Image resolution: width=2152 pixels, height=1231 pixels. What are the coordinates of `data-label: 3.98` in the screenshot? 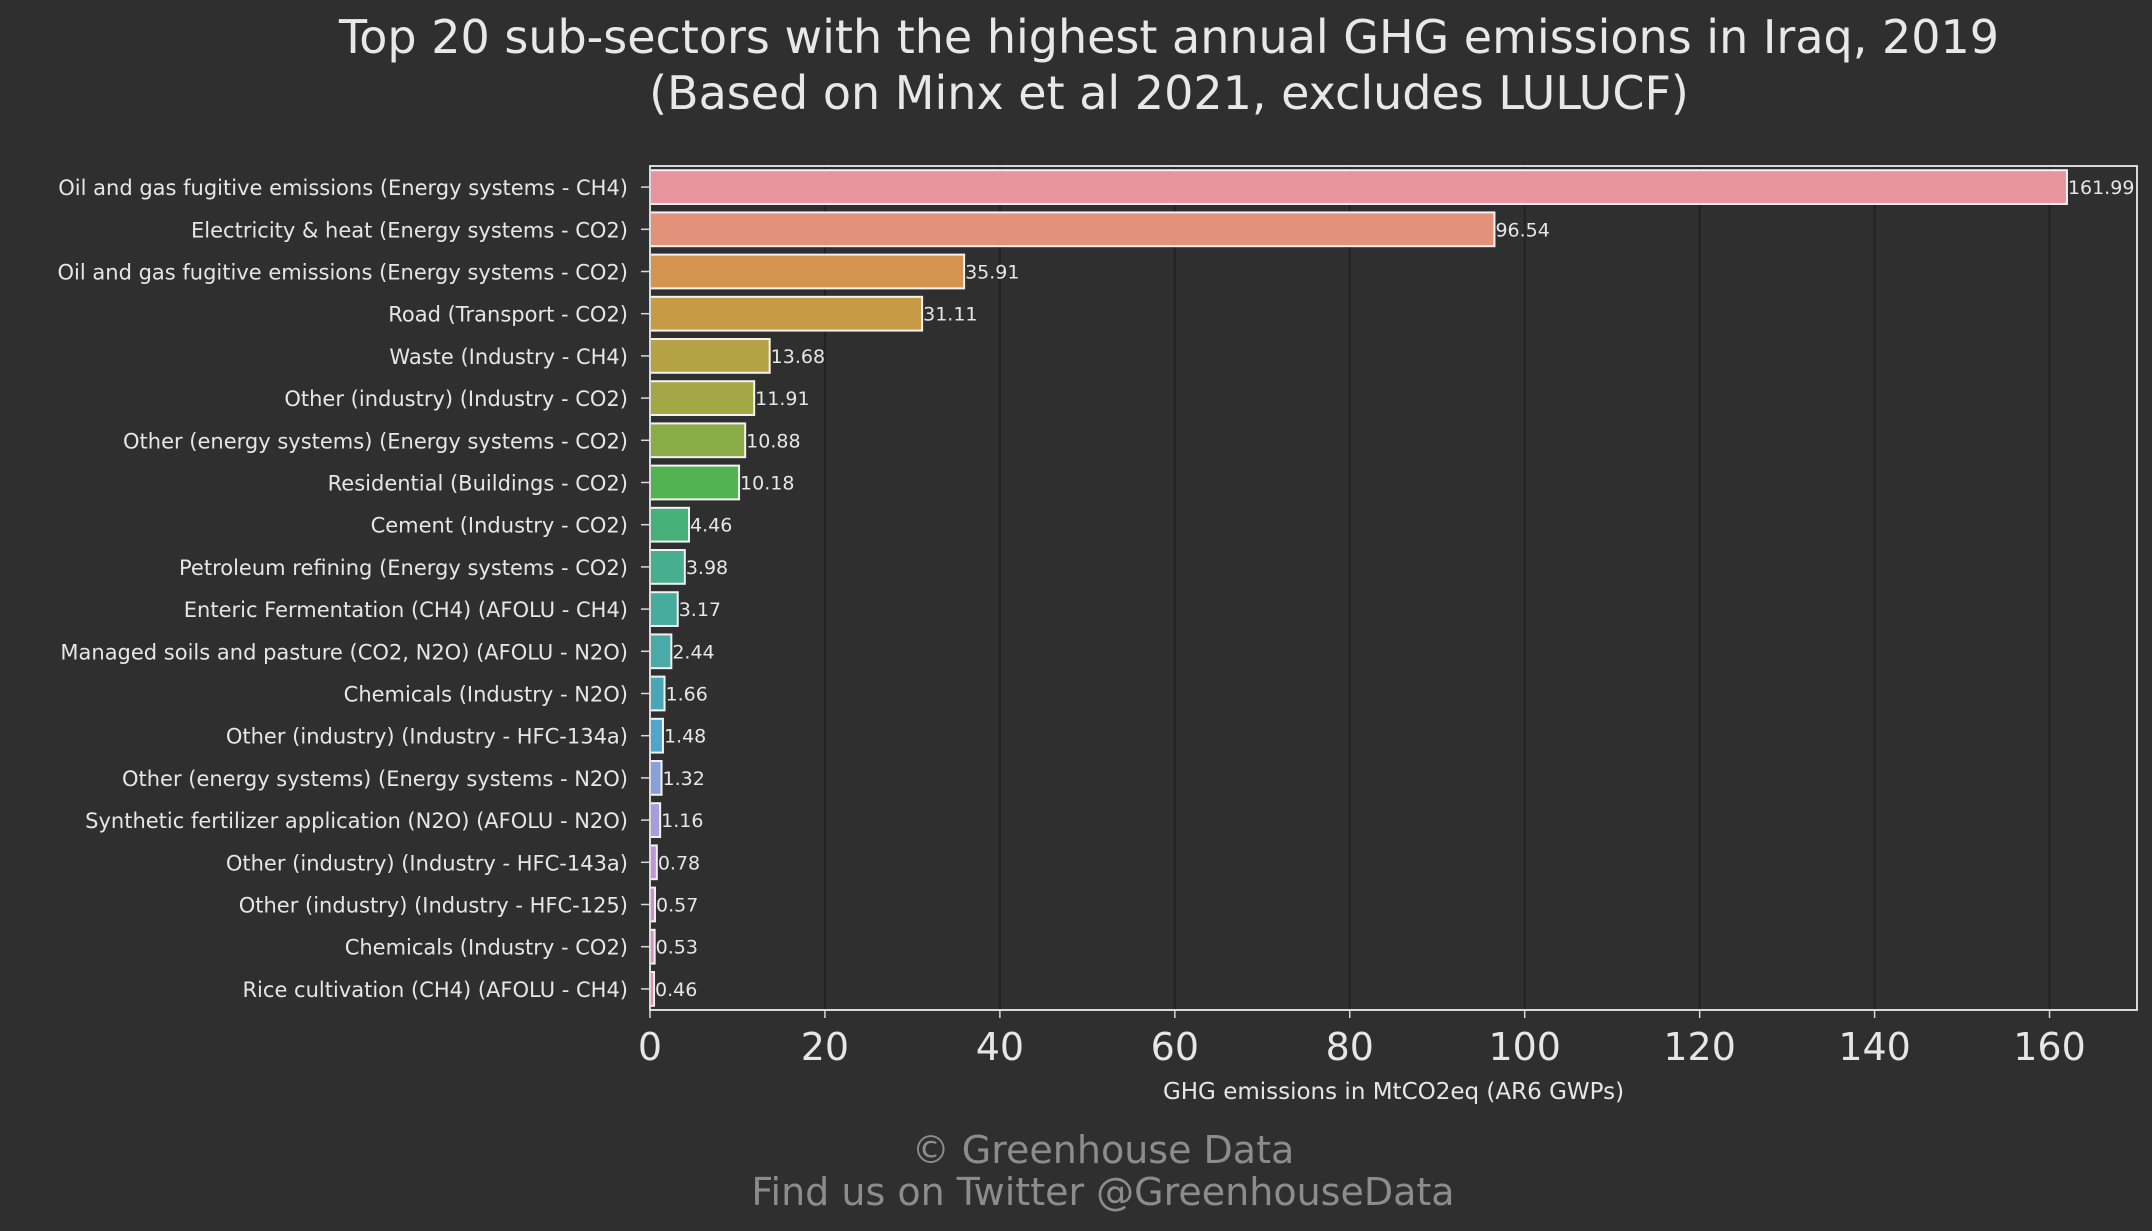 It's located at (707, 568).